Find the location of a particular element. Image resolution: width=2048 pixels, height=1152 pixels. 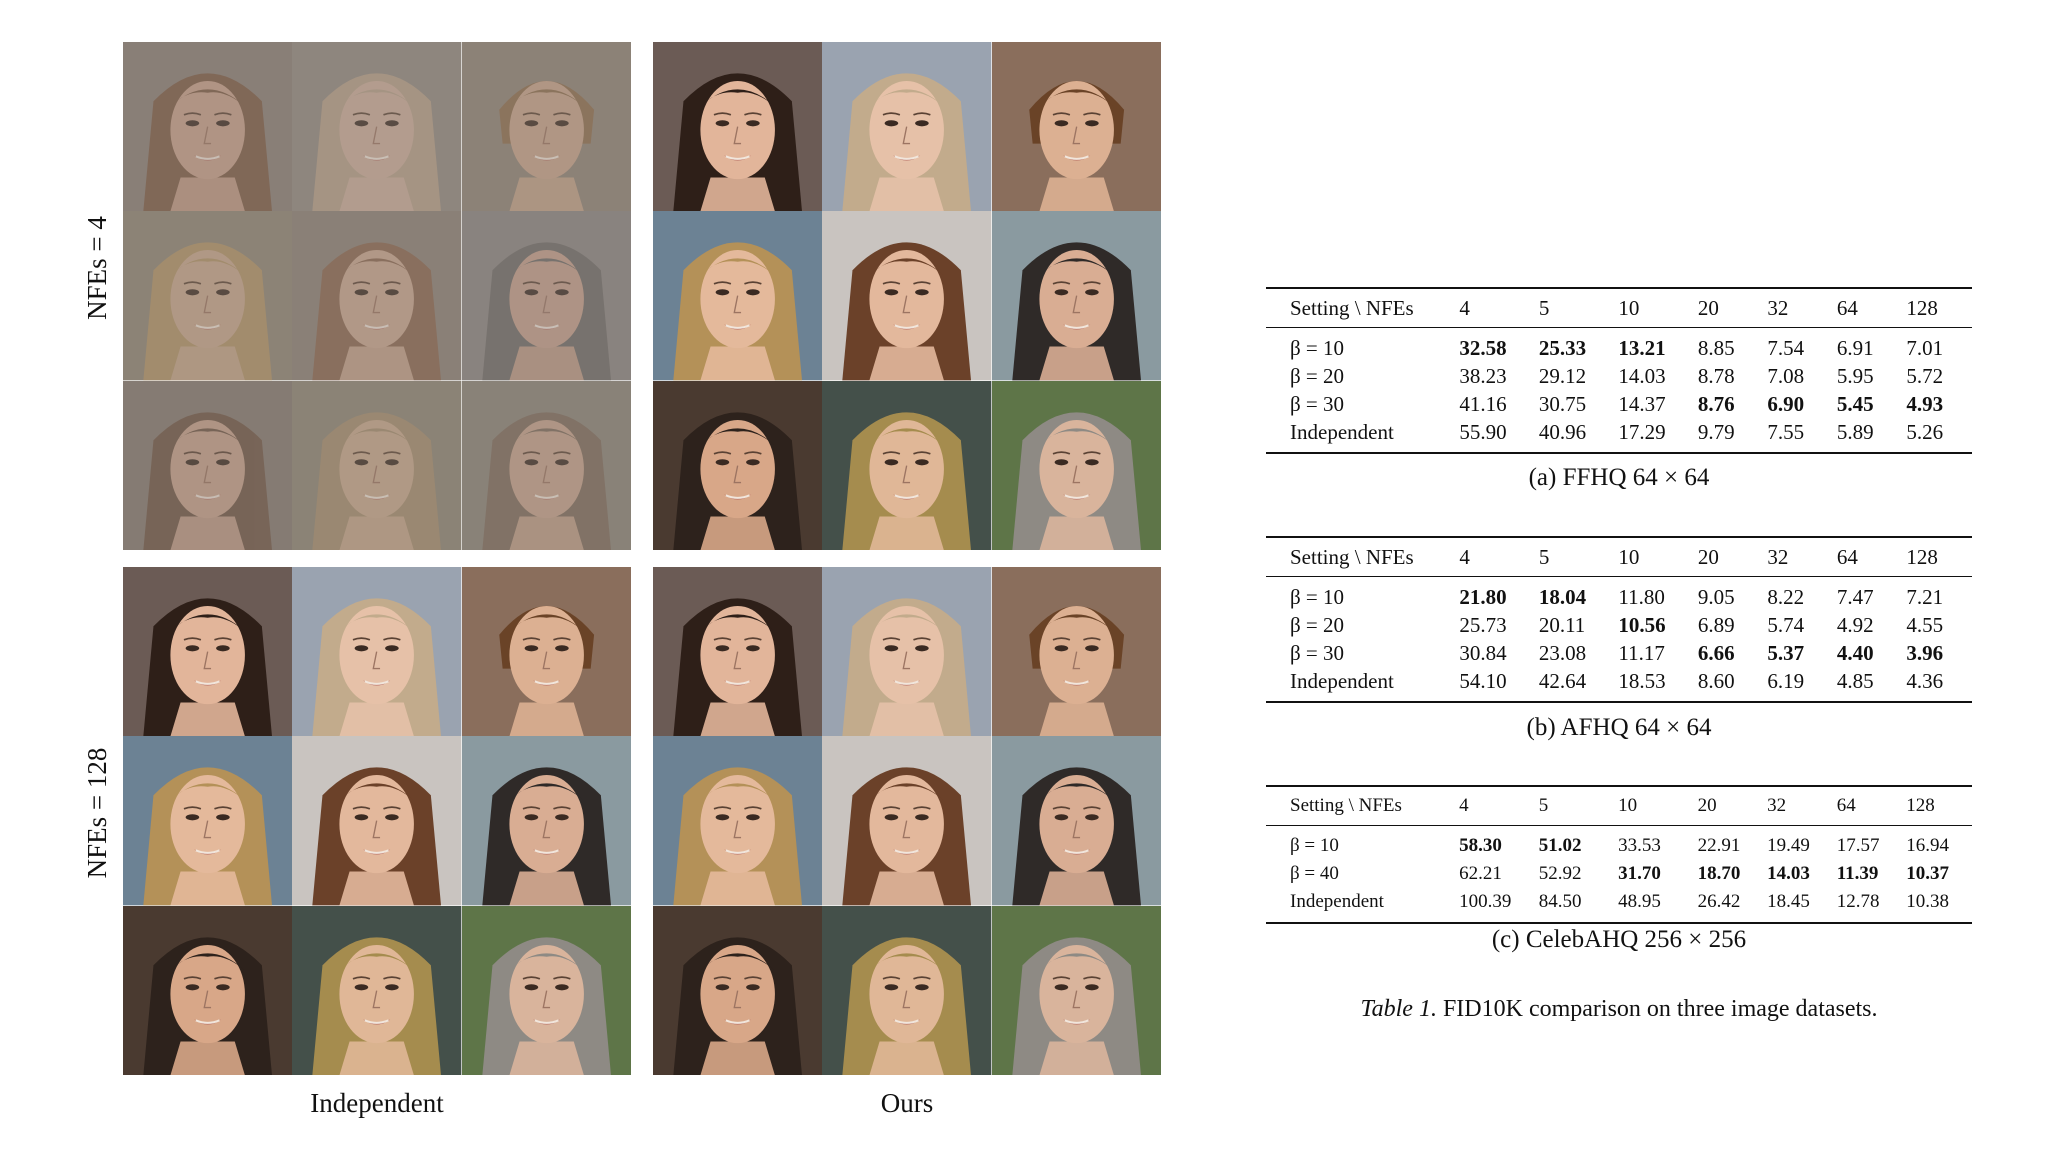

table-row: β = 30 41.16 30.75 14.37 8.76 6.90 5.45 4.93 is located at coordinates (1619, 404).